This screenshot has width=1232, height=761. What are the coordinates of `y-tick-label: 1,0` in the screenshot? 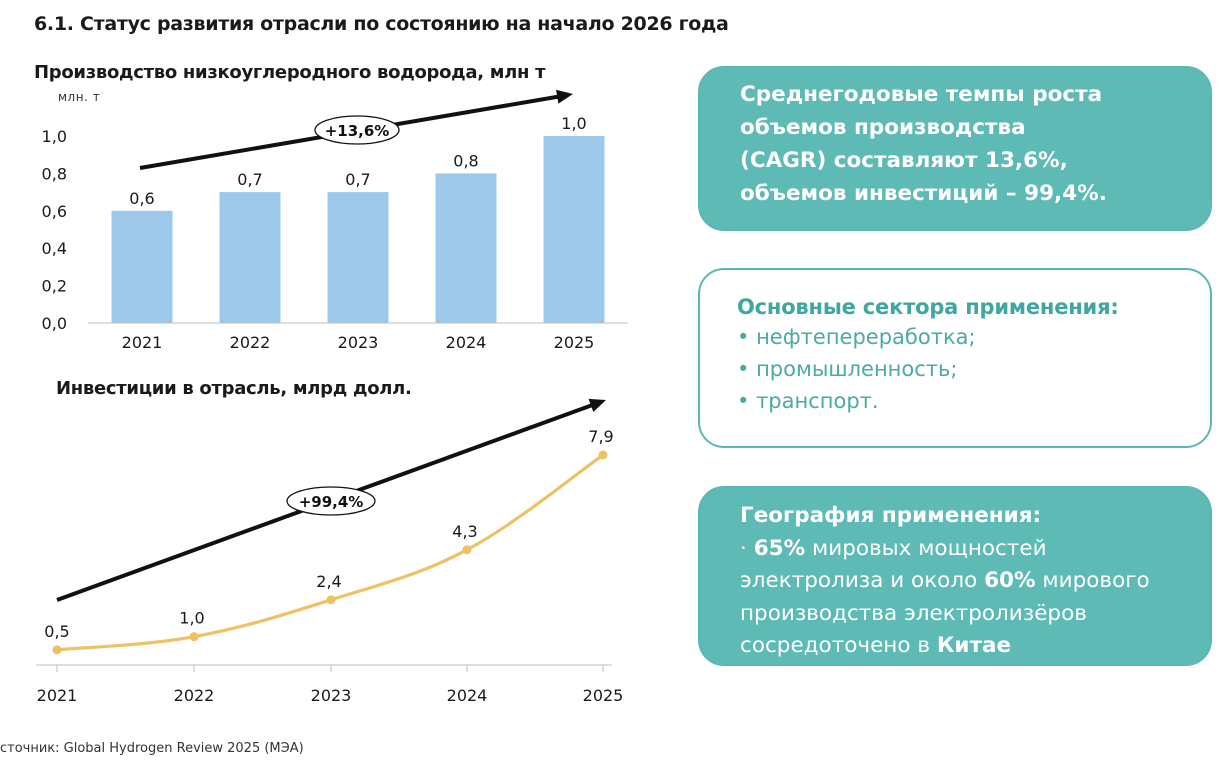 It's located at (54, 136).